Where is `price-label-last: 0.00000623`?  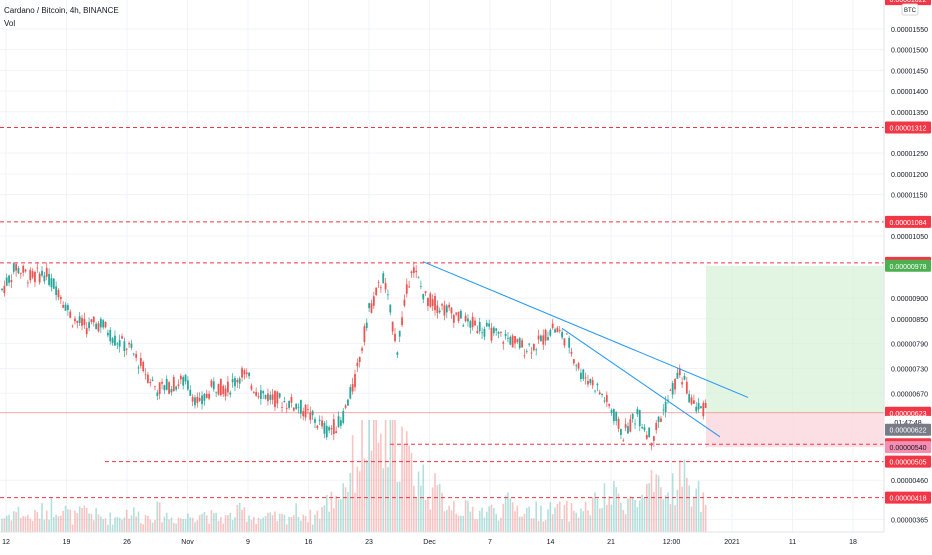 price-label-last: 0.00000623 is located at coordinates (908, 414).